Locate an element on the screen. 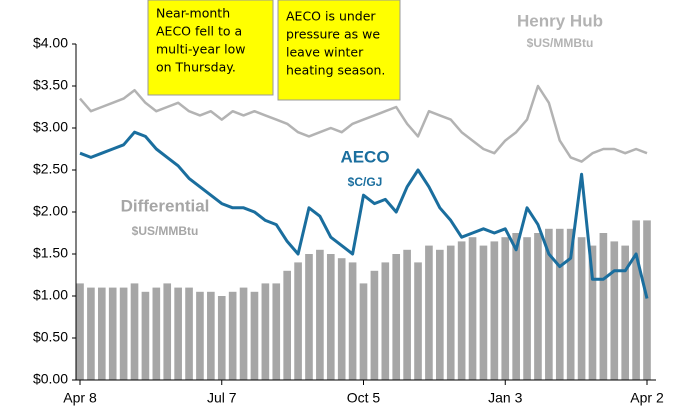 The width and height of the screenshot is (674, 411). series-label: AECO is located at coordinates (364, 156).